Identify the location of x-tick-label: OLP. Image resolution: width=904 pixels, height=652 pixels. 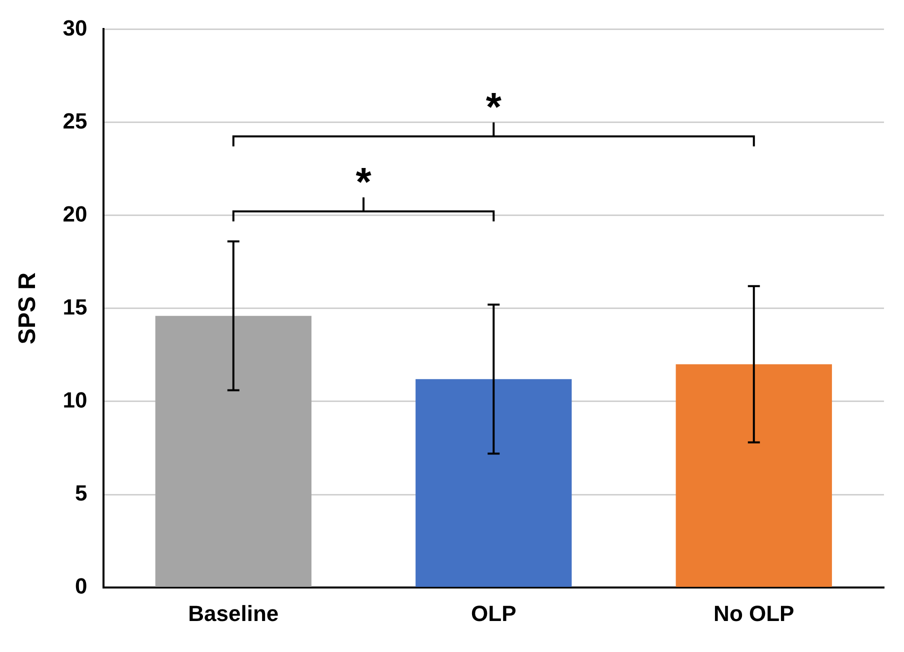
(493, 613).